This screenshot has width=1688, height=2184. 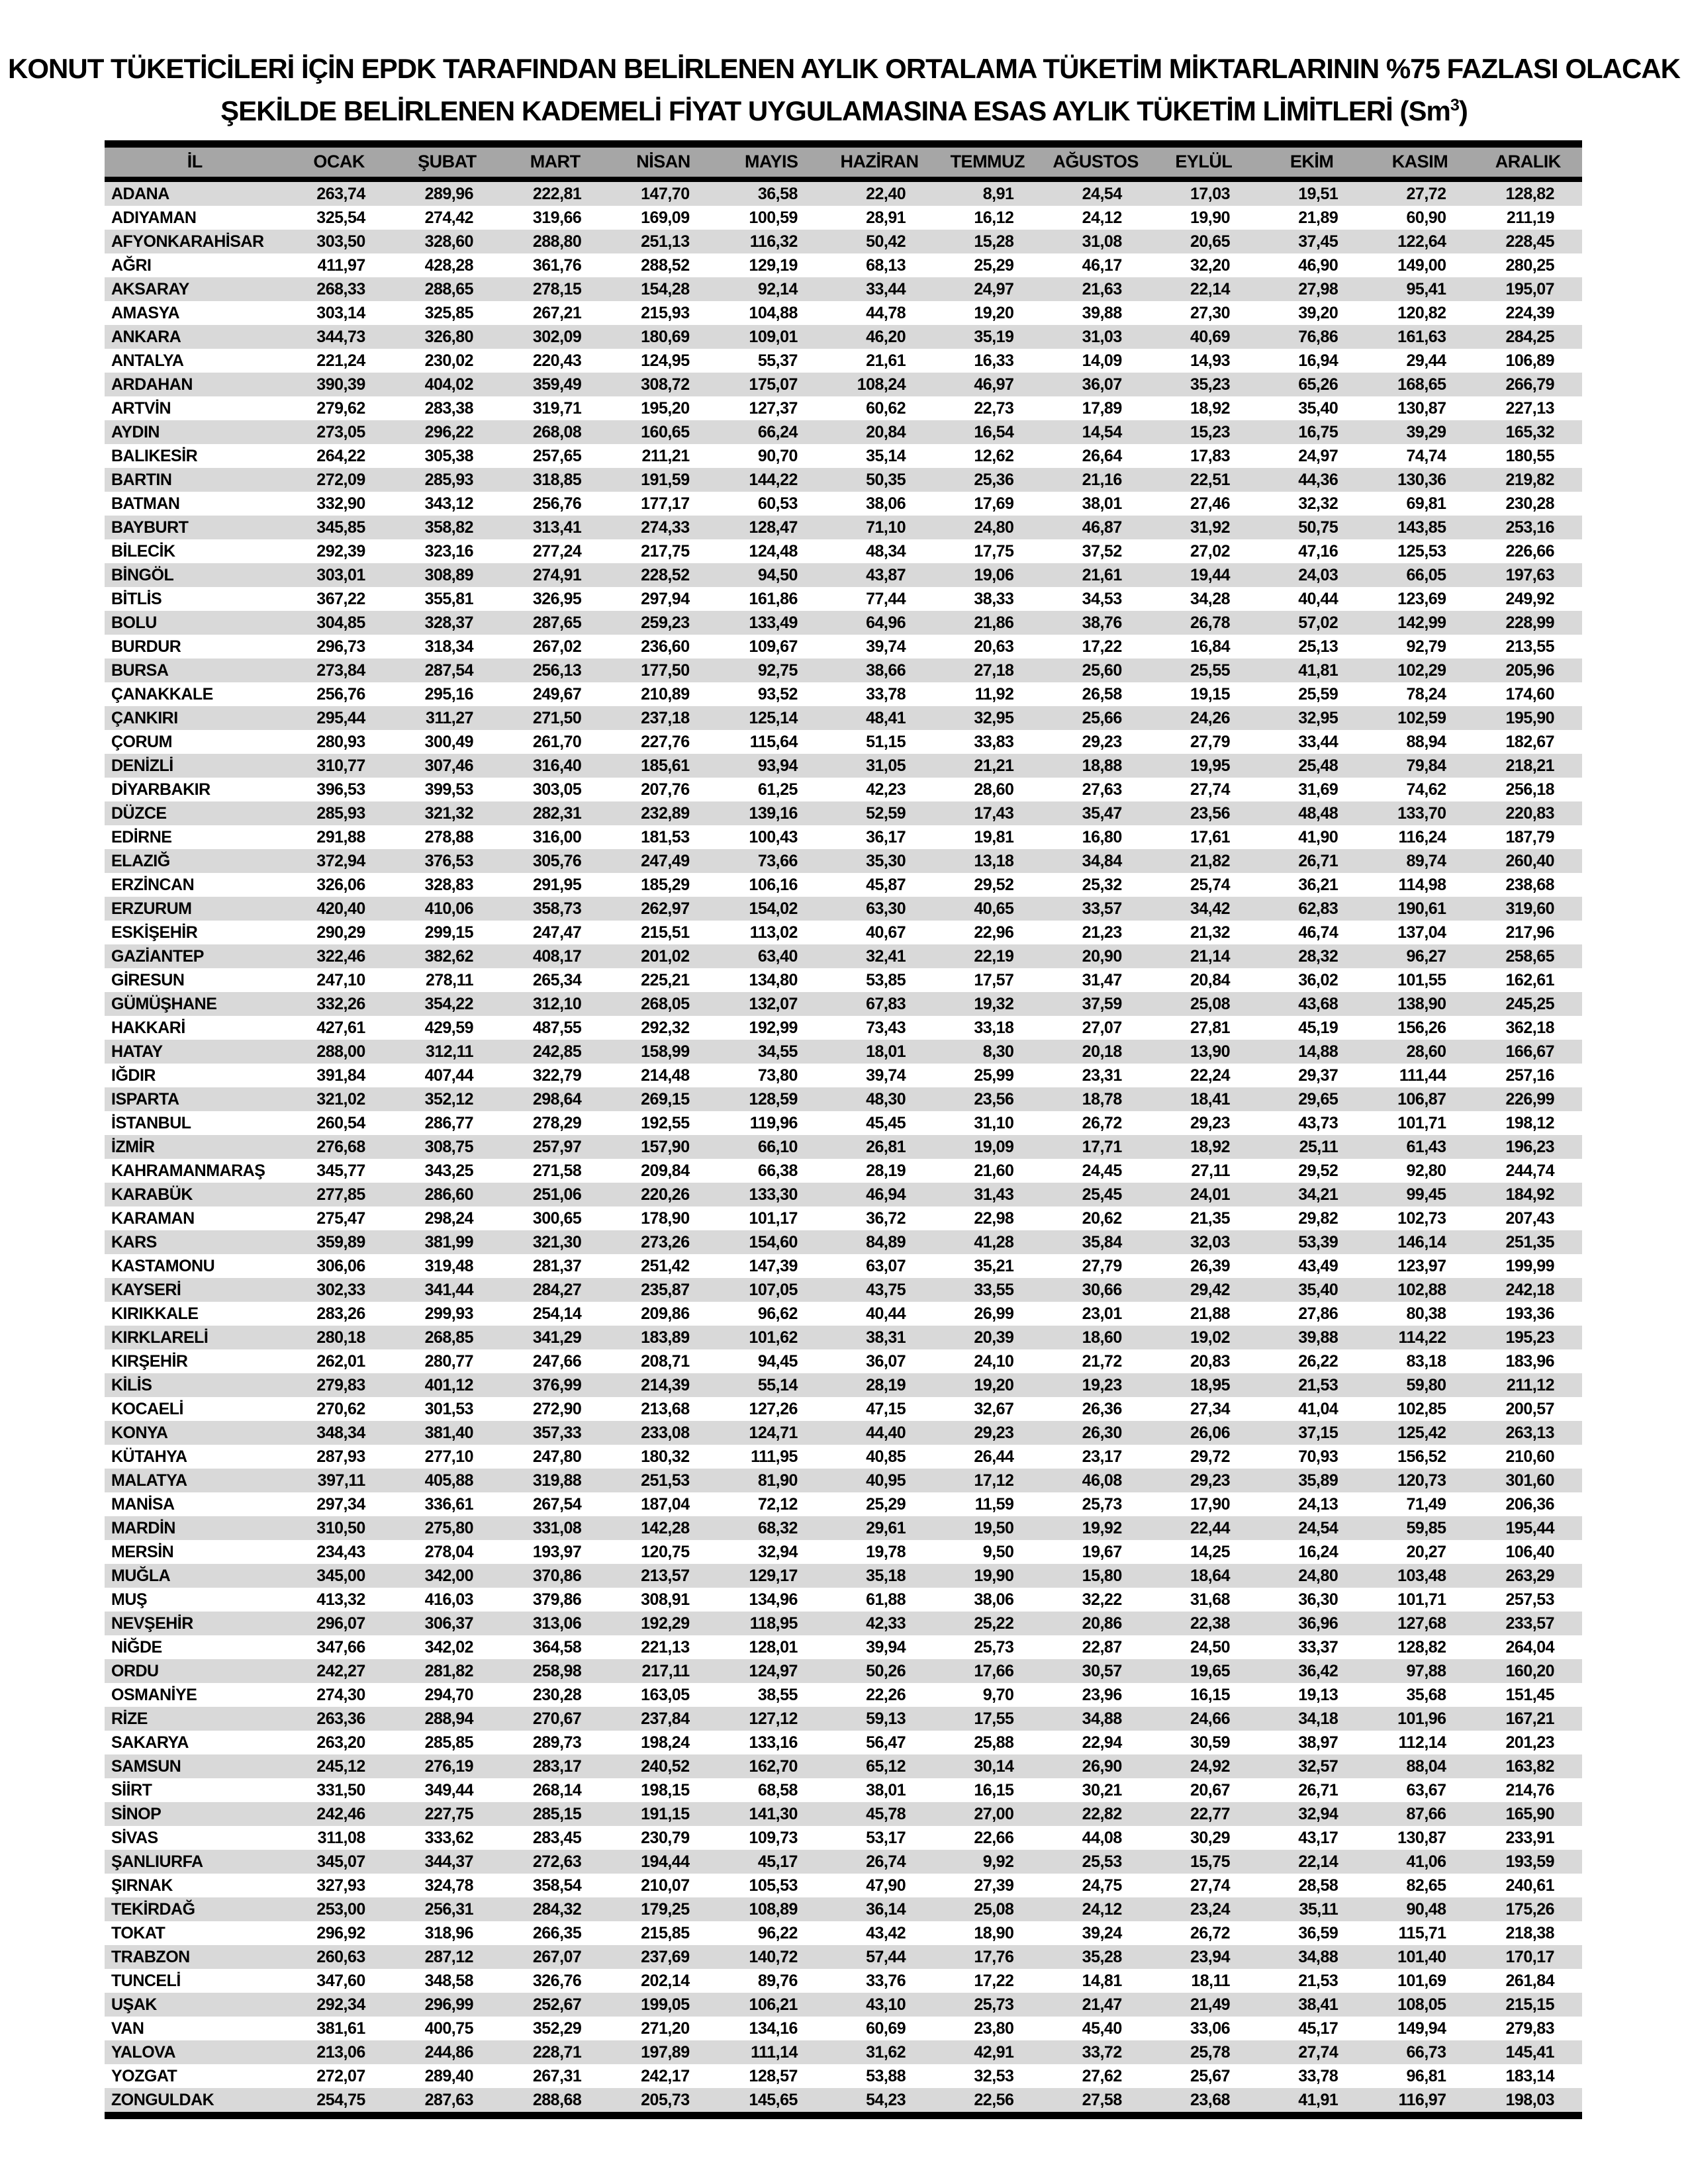 What do you see at coordinates (886, 1194) in the screenshot?
I see `value-cell: 46,94` at bounding box center [886, 1194].